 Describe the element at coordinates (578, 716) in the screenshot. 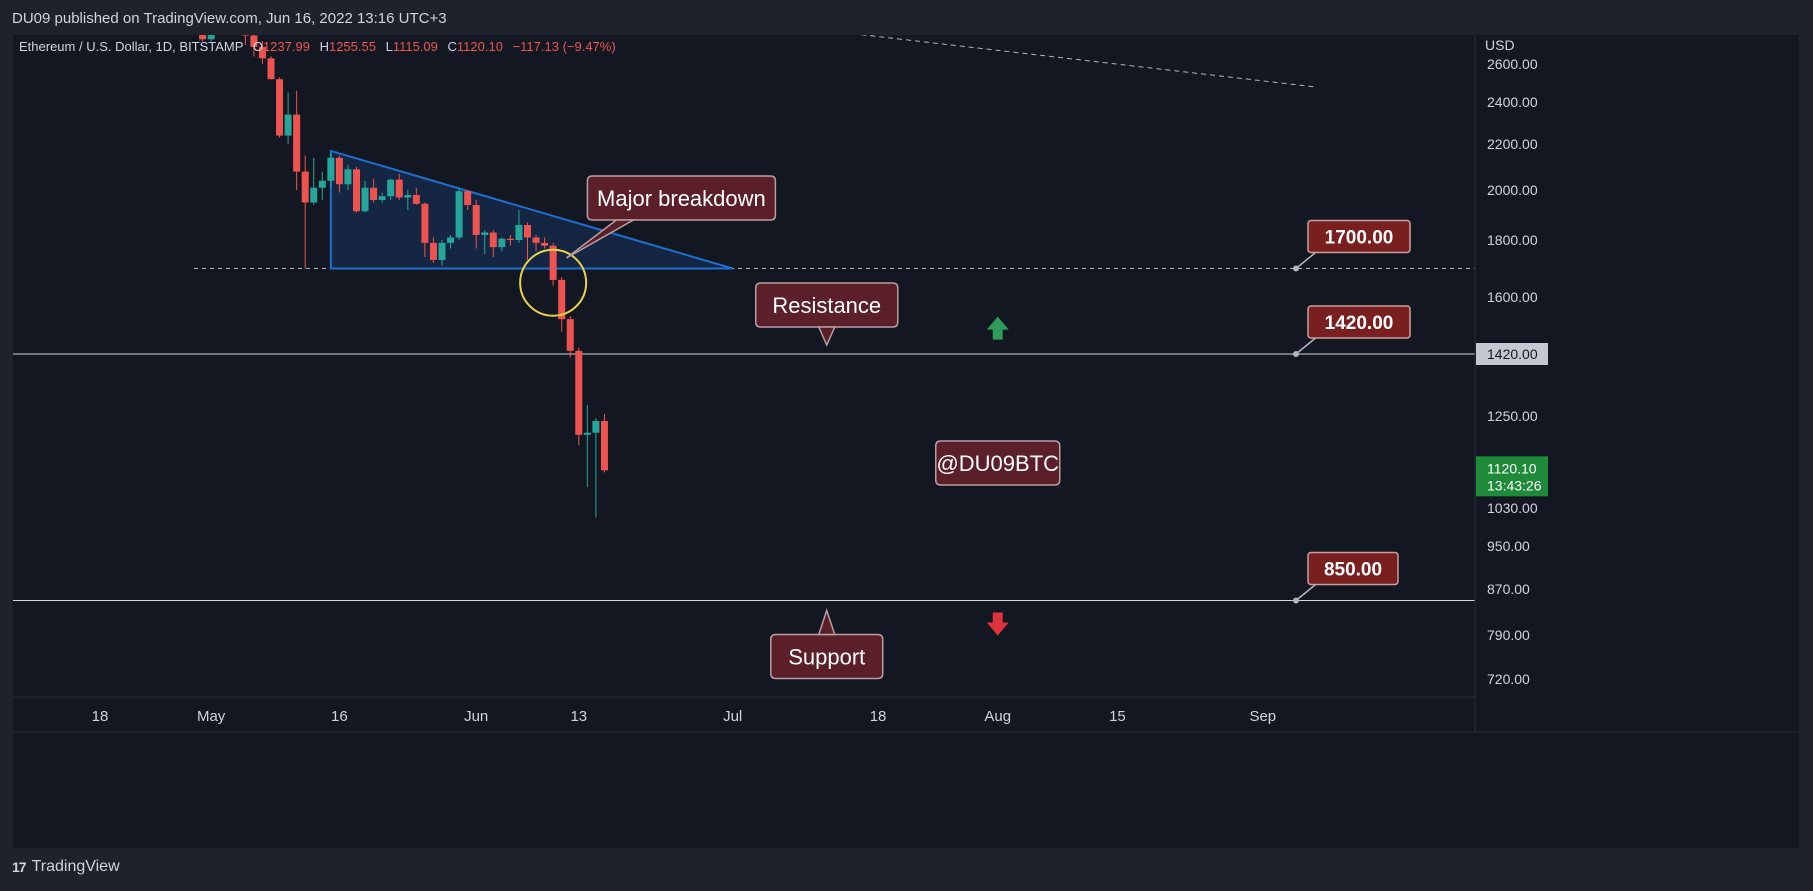

I see `x-tick-label: 13` at that location.